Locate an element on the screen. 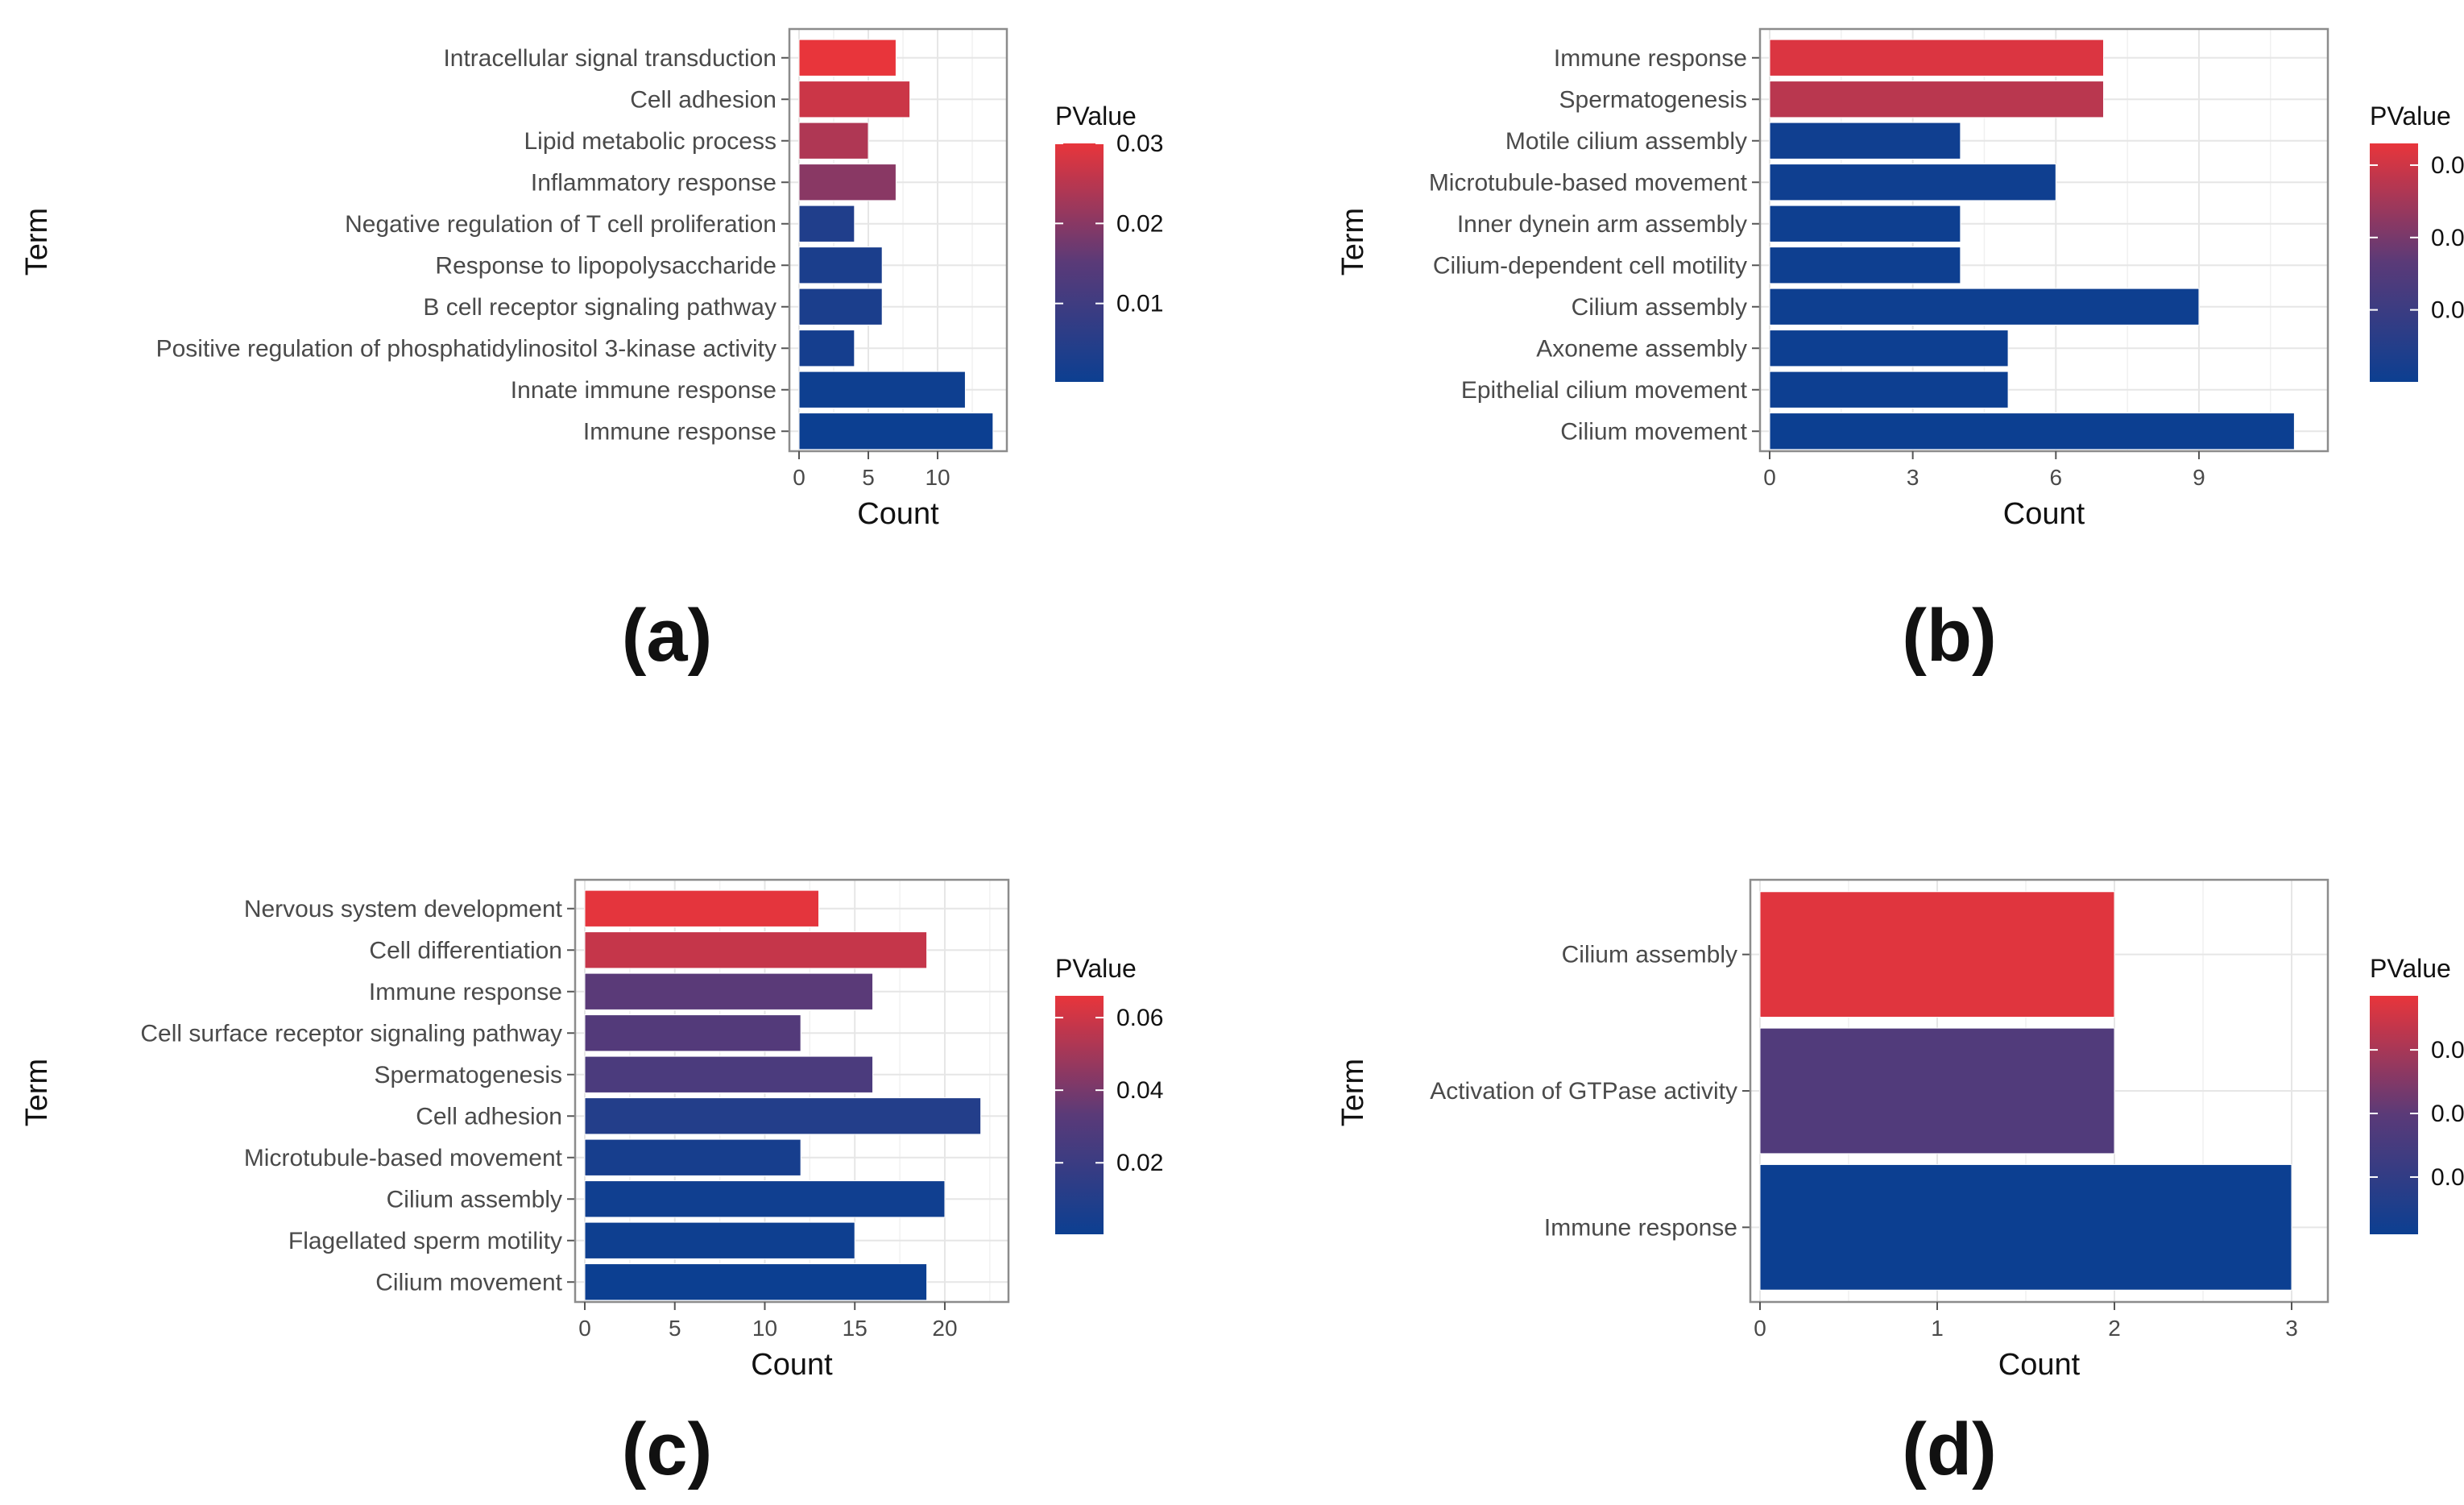 The width and height of the screenshot is (2464, 1505). term-label: Flagellated sperm motility is located at coordinates (425, 1241).